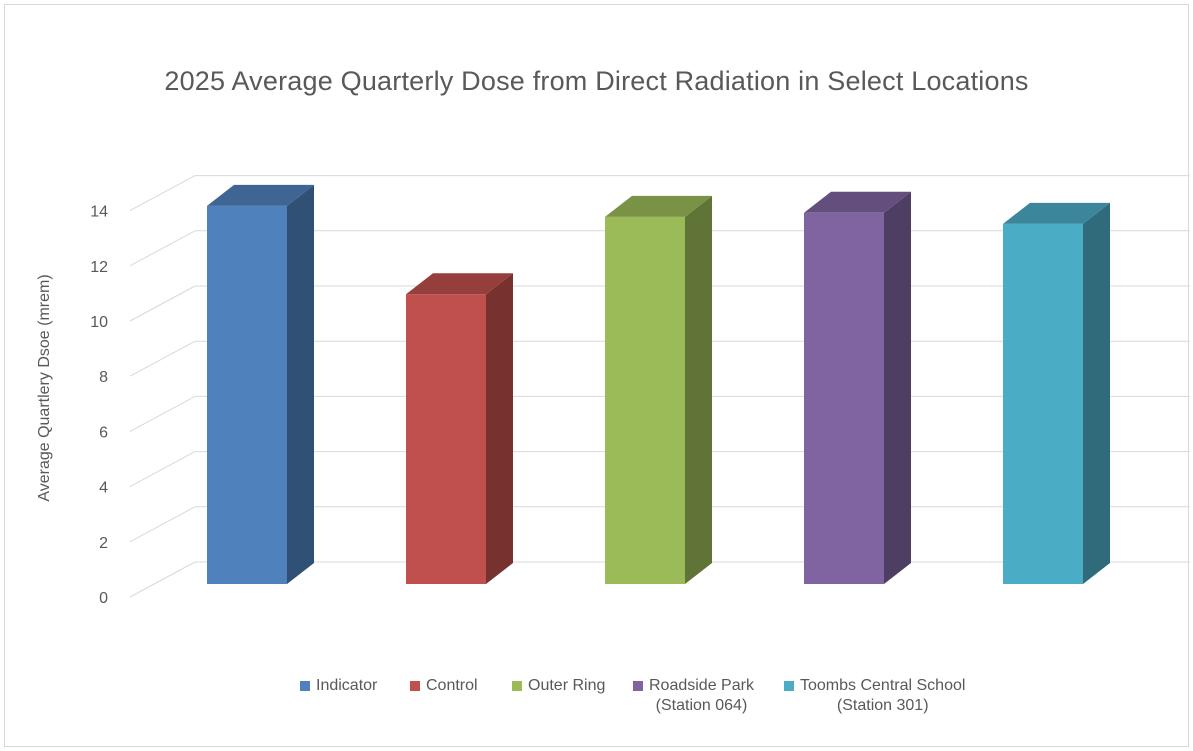  What do you see at coordinates (103, 488) in the screenshot?
I see `y-tick-label: 4` at bounding box center [103, 488].